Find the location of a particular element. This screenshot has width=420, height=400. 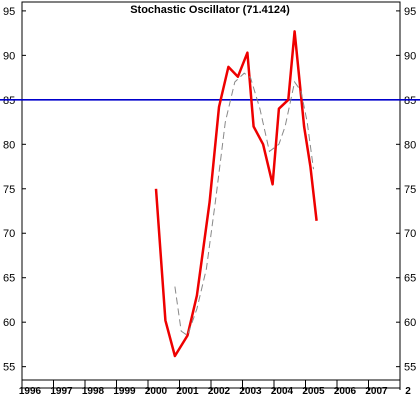

y-axis-left: 55 60 65 70 75 80 85 90 95 is located at coordinates (14, 190).